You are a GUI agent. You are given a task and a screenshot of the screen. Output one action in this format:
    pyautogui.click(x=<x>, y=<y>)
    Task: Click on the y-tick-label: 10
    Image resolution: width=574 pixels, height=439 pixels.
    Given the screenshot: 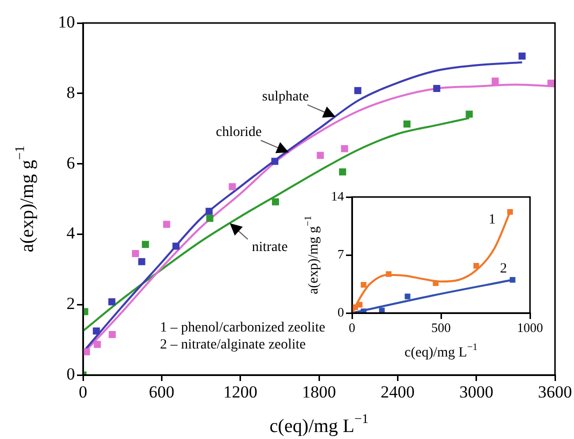 What is the action you would take?
    pyautogui.click(x=66, y=22)
    